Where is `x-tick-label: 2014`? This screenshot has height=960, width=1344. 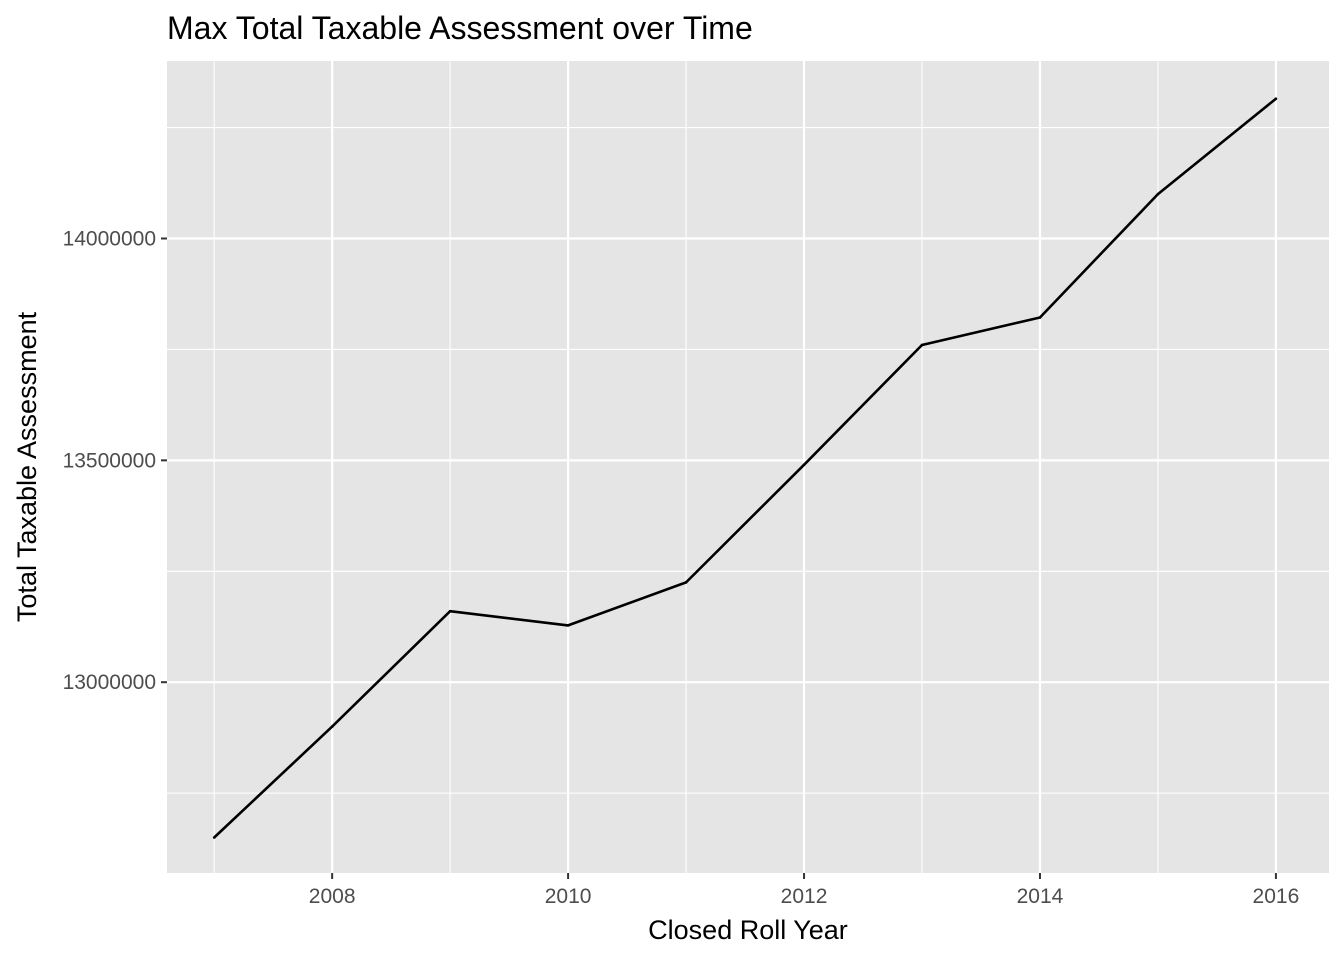
x-tick-label: 2014 is located at coordinates (1040, 896).